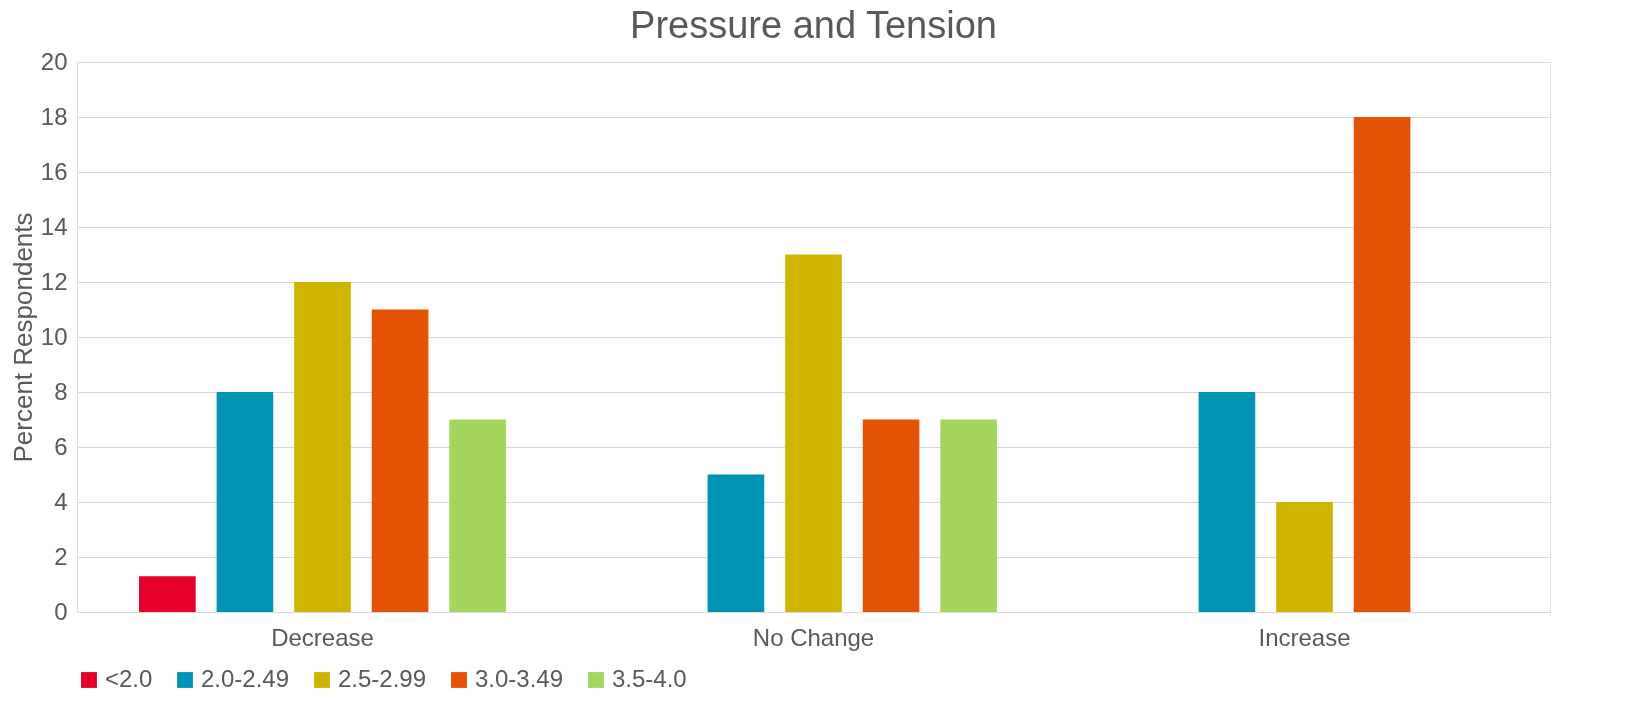  Describe the element at coordinates (54, 281) in the screenshot. I see `y-tick-label: 12` at that location.